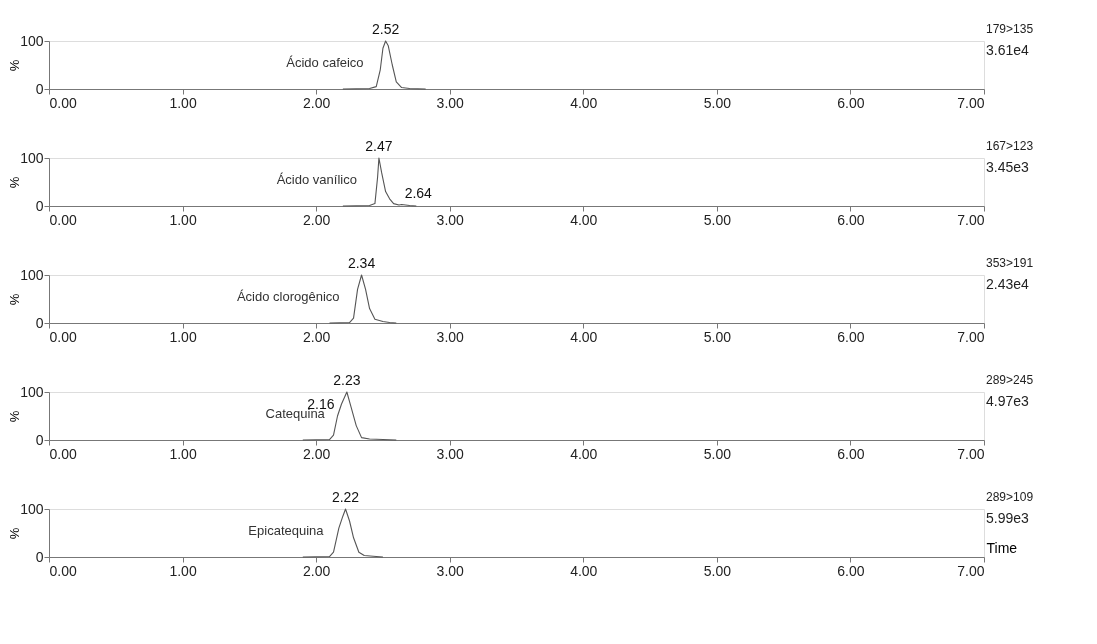 This screenshot has width=1097, height=644. What do you see at coordinates (1010, 146) in the screenshot?
I see `text: 167>123` at bounding box center [1010, 146].